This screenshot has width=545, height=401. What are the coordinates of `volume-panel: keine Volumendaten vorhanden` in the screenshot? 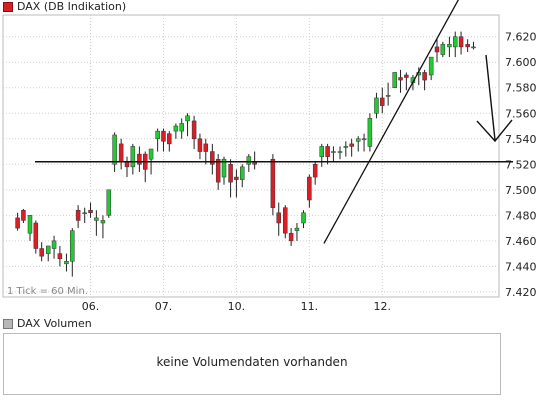 It's located at (252, 364).